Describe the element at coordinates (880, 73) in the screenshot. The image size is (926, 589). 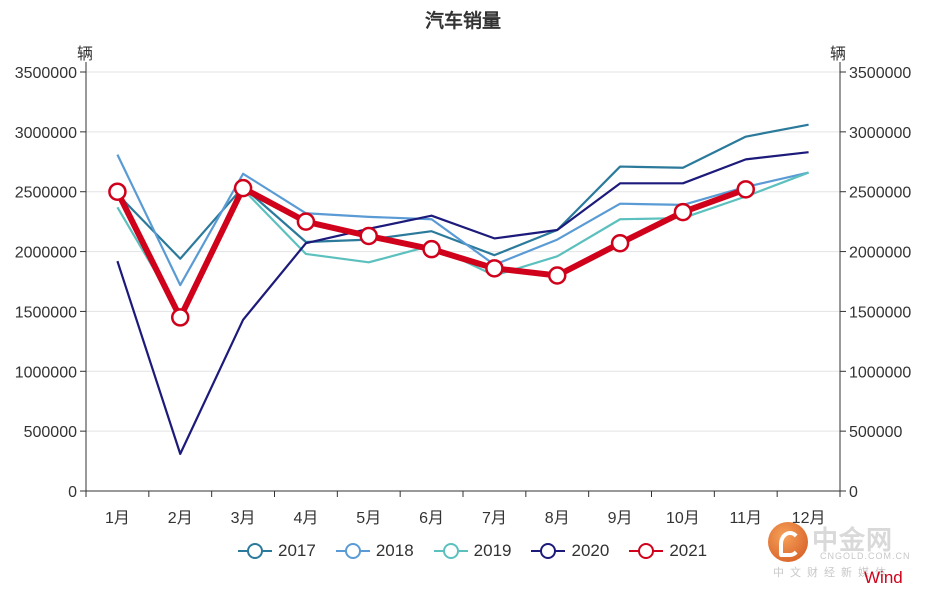
I see `y-tick-label-right: 3500000` at that location.